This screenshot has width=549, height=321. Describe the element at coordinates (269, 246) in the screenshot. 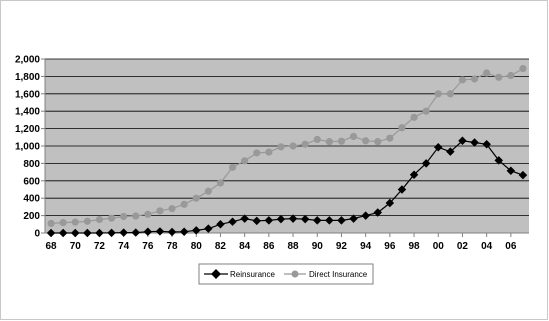

I see `x-tick-label: 86` at that location.